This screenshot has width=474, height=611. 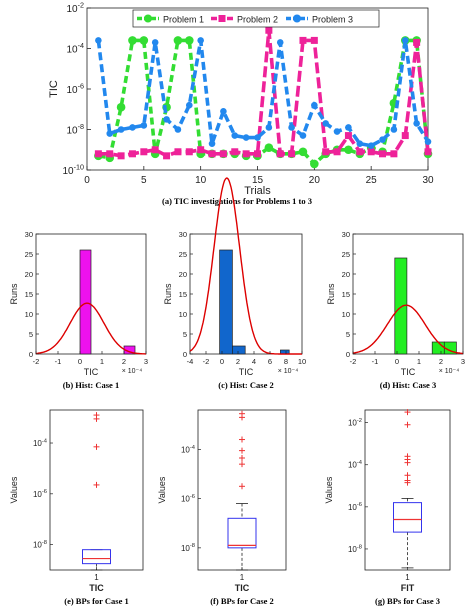 I want to click on figure-caption: (c) Hist: Case 2, so click(x=245, y=385).